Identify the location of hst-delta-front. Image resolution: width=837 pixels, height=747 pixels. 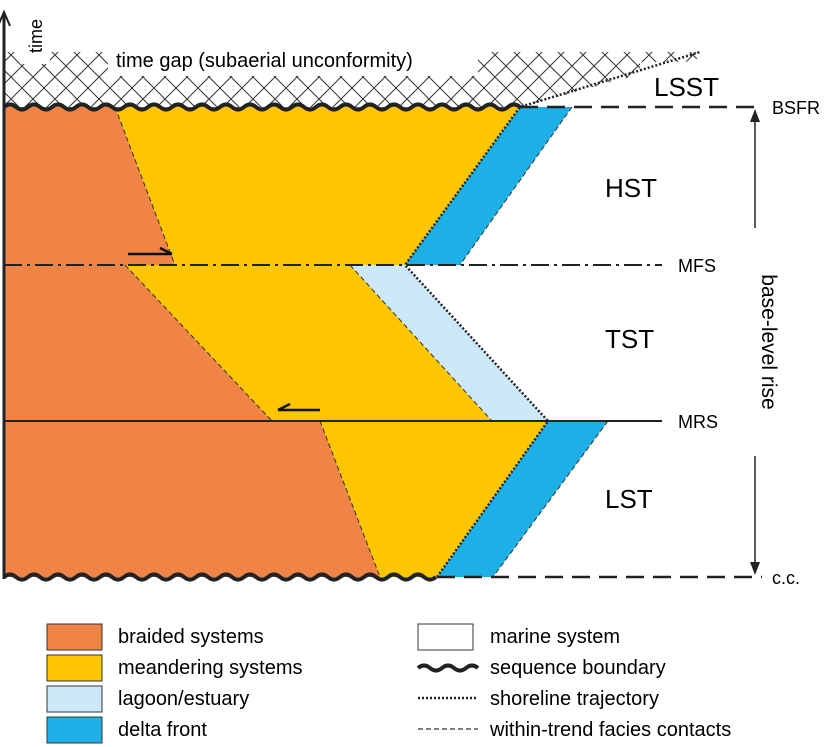
(488, 186).